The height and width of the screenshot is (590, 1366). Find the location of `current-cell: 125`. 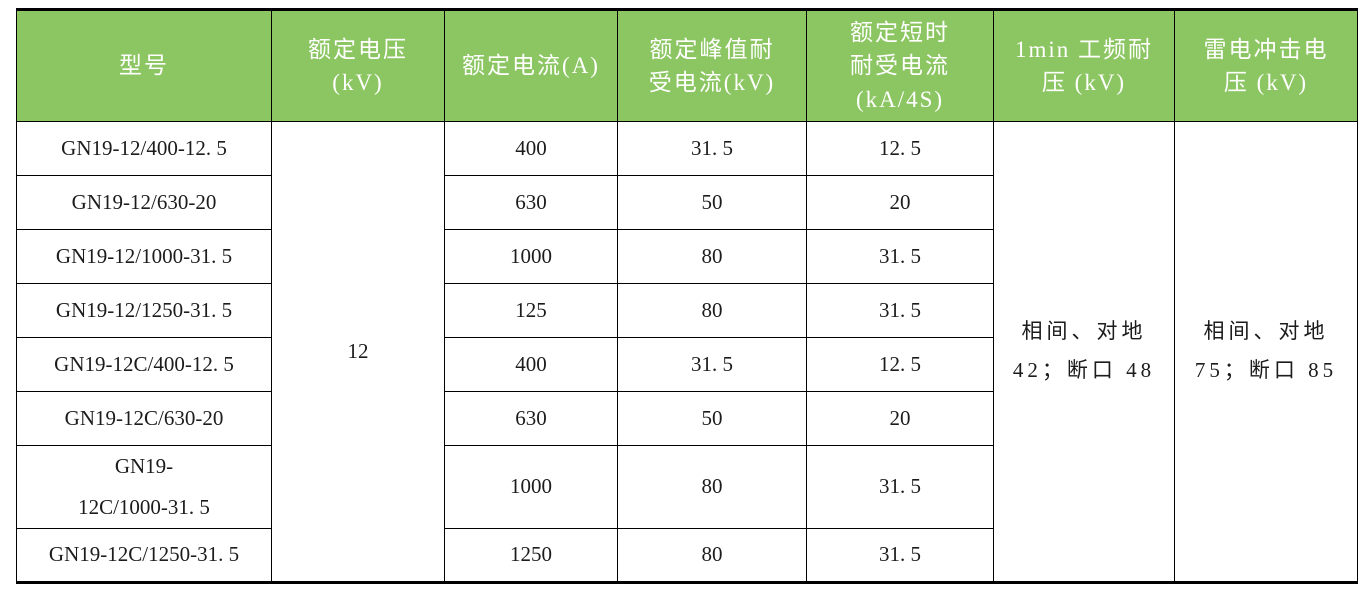

current-cell: 125 is located at coordinates (531, 310).